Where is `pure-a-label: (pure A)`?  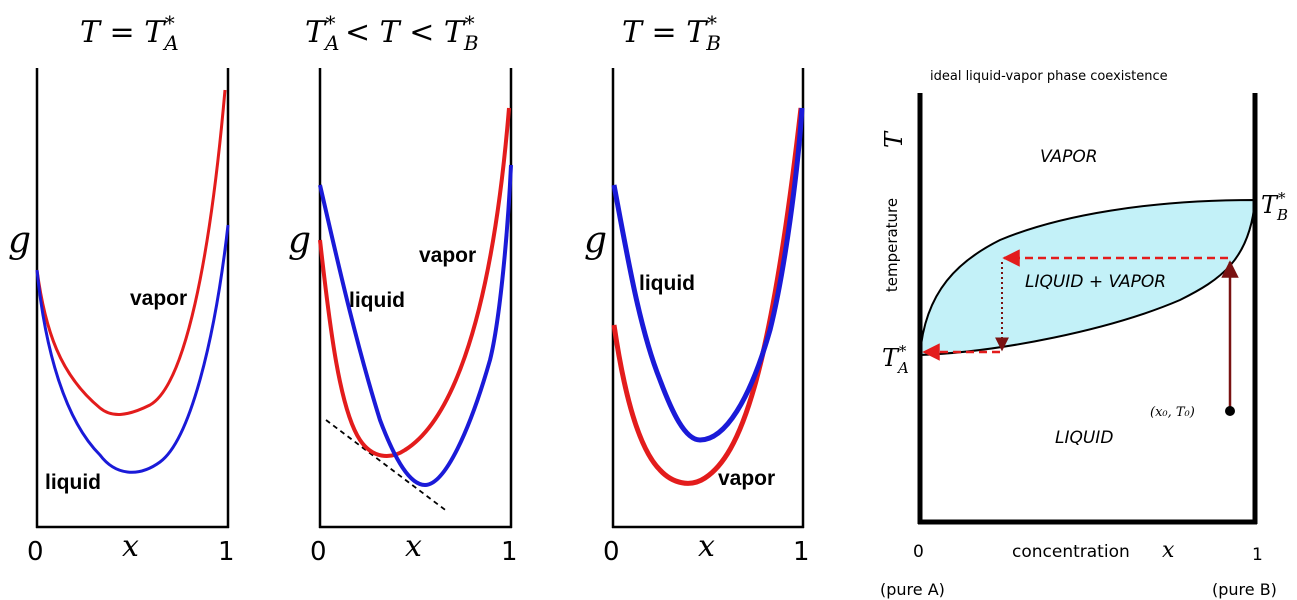 pure-a-label: (pure A) is located at coordinates (912, 589).